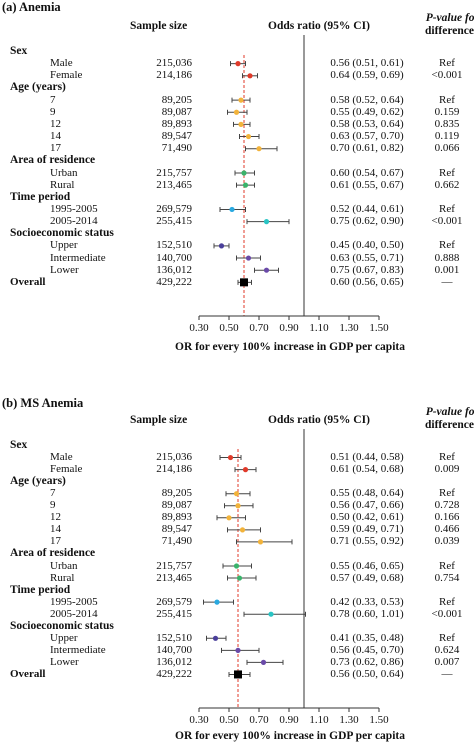 The height and width of the screenshot is (748, 474). Describe the element at coordinates (229, 720) in the screenshot. I see `x-tick-label: 0.50` at that location.